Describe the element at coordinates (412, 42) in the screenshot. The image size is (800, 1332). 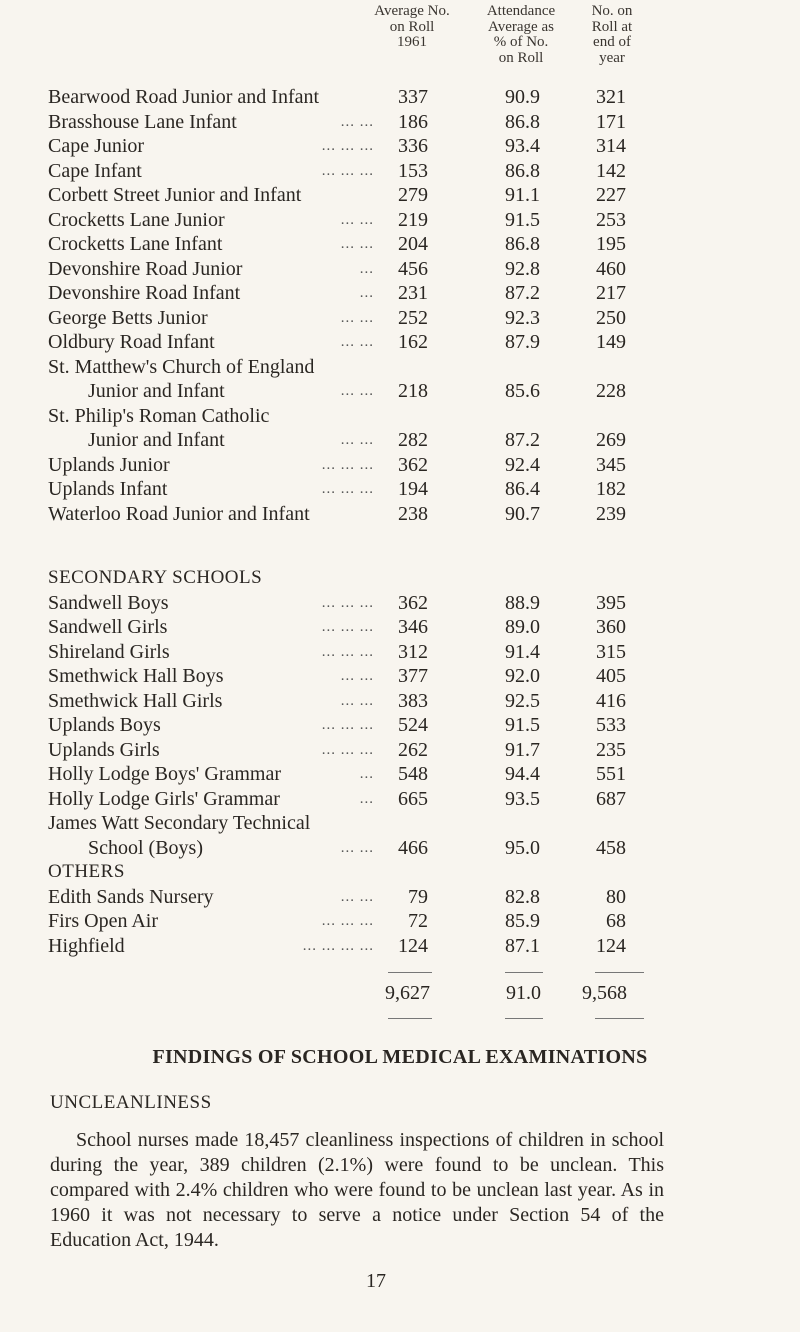
I see `header-line: 1961` at that location.